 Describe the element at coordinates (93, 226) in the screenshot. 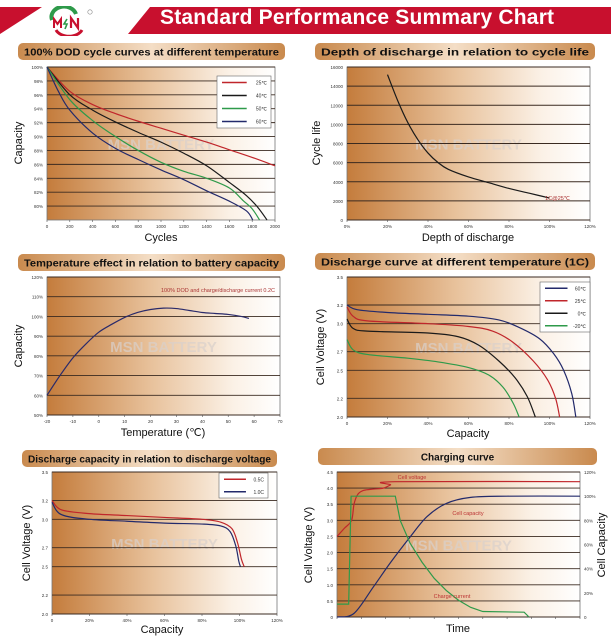

I see `x-tick-label: 400` at that location.